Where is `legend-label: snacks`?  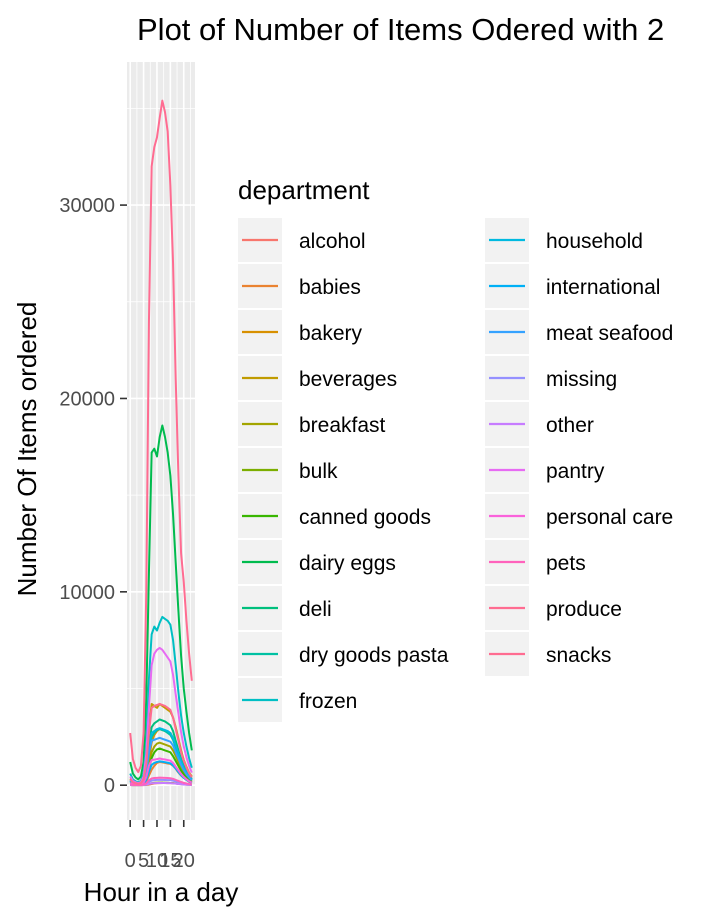
legend-label: snacks is located at coordinates (578, 655).